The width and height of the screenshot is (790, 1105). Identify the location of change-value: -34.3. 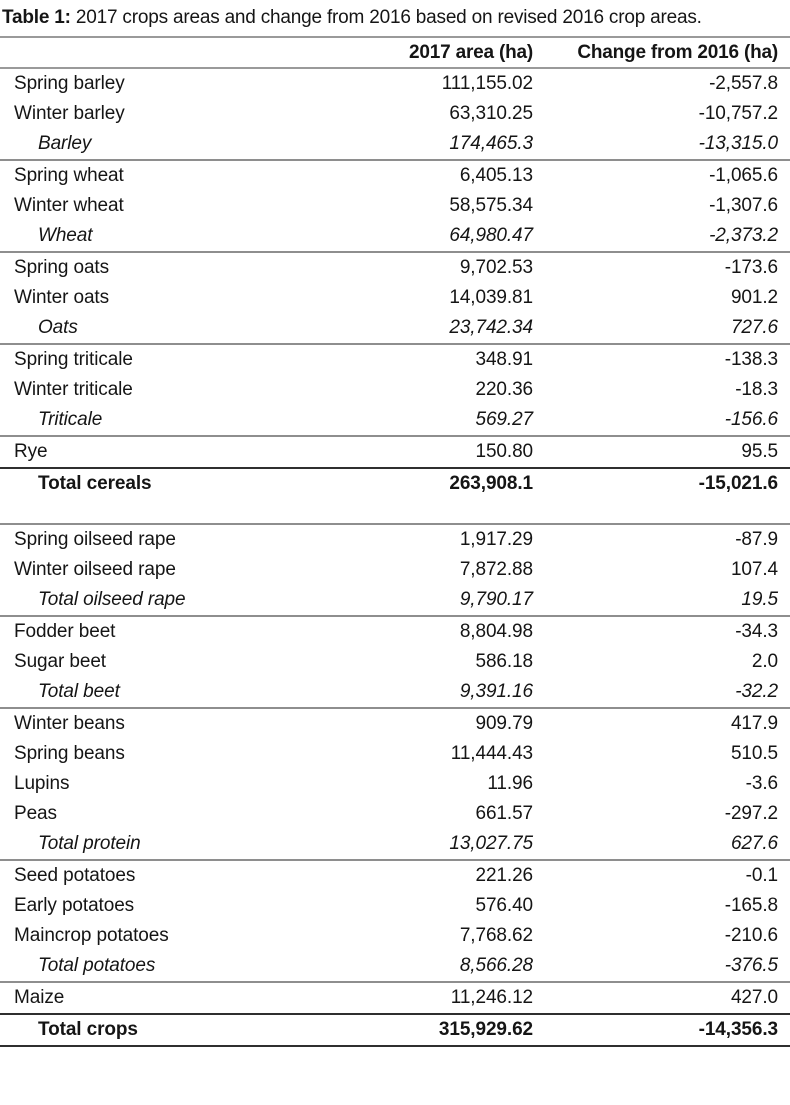
(756, 631).